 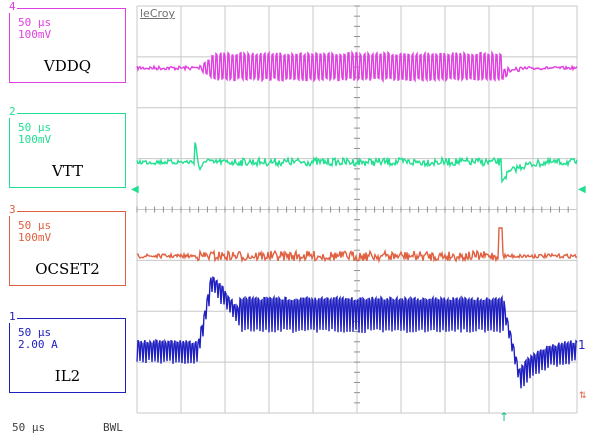 What do you see at coordinates (67, 66) in the screenshot?
I see `channel-4-name: VDDQ` at bounding box center [67, 66].